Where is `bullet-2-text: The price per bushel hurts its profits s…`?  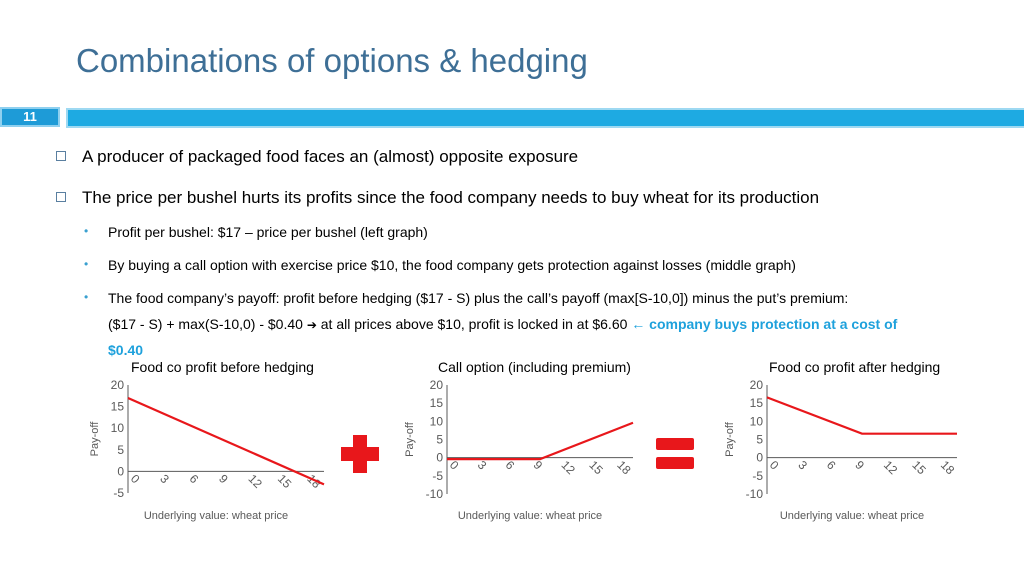
bullet-2-text: The price per bushel hurts its profits s… is located at coordinates (451, 197).